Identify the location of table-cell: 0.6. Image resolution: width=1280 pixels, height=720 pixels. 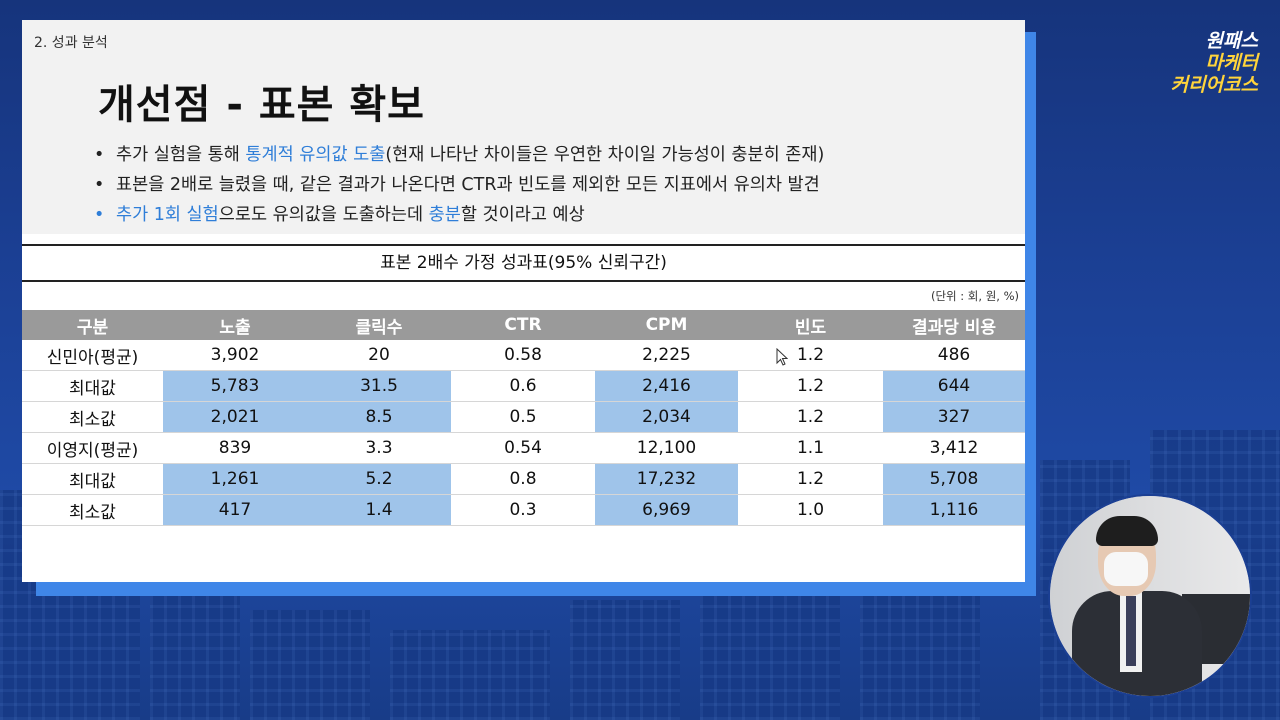
(523, 386).